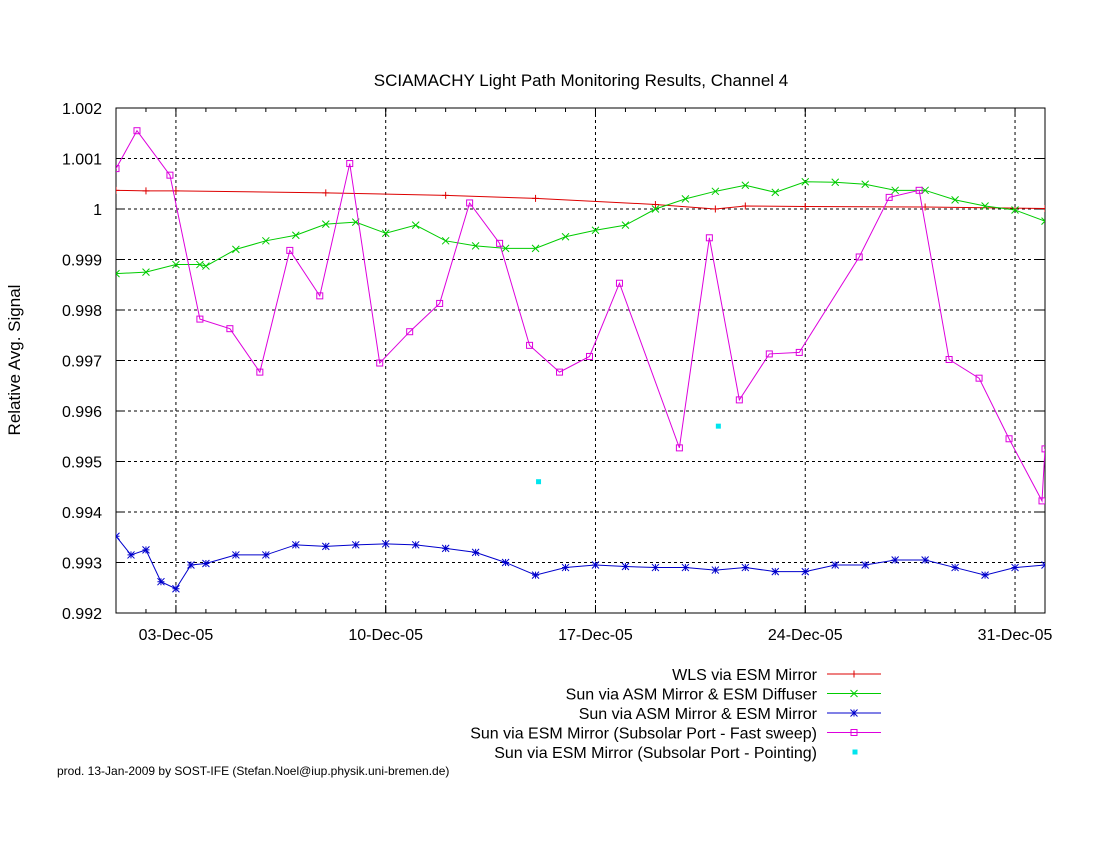 Image resolution: width=1100 pixels, height=850 pixels. I want to click on legend-label: WLS via ESM Mirror, so click(745, 675).